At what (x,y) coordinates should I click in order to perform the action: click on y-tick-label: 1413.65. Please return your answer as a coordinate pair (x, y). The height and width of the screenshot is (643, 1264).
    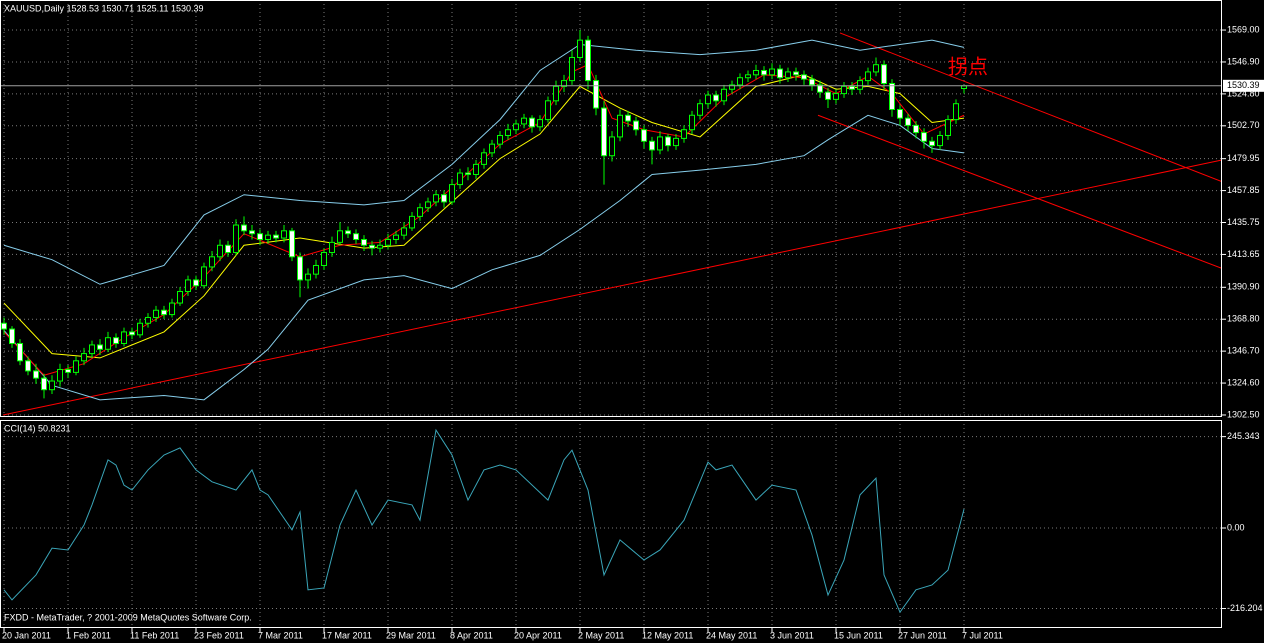
    Looking at the image, I should click on (1243, 254).